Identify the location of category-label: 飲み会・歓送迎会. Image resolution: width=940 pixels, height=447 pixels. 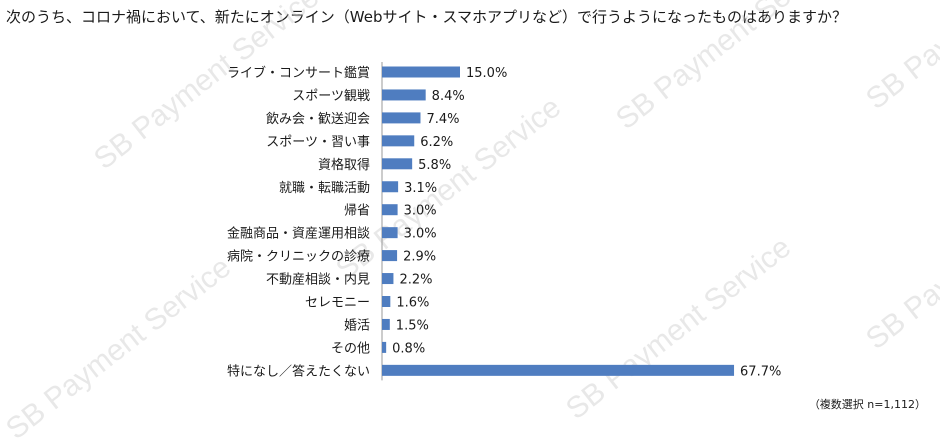
(318, 119).